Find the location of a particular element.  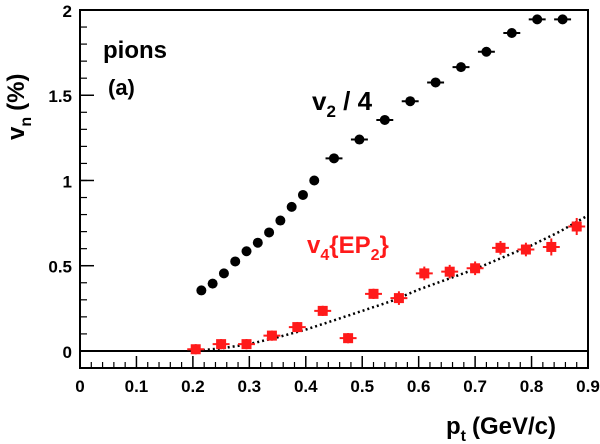

y-axis-title: vn (%) is located at coordinates (19, 107).